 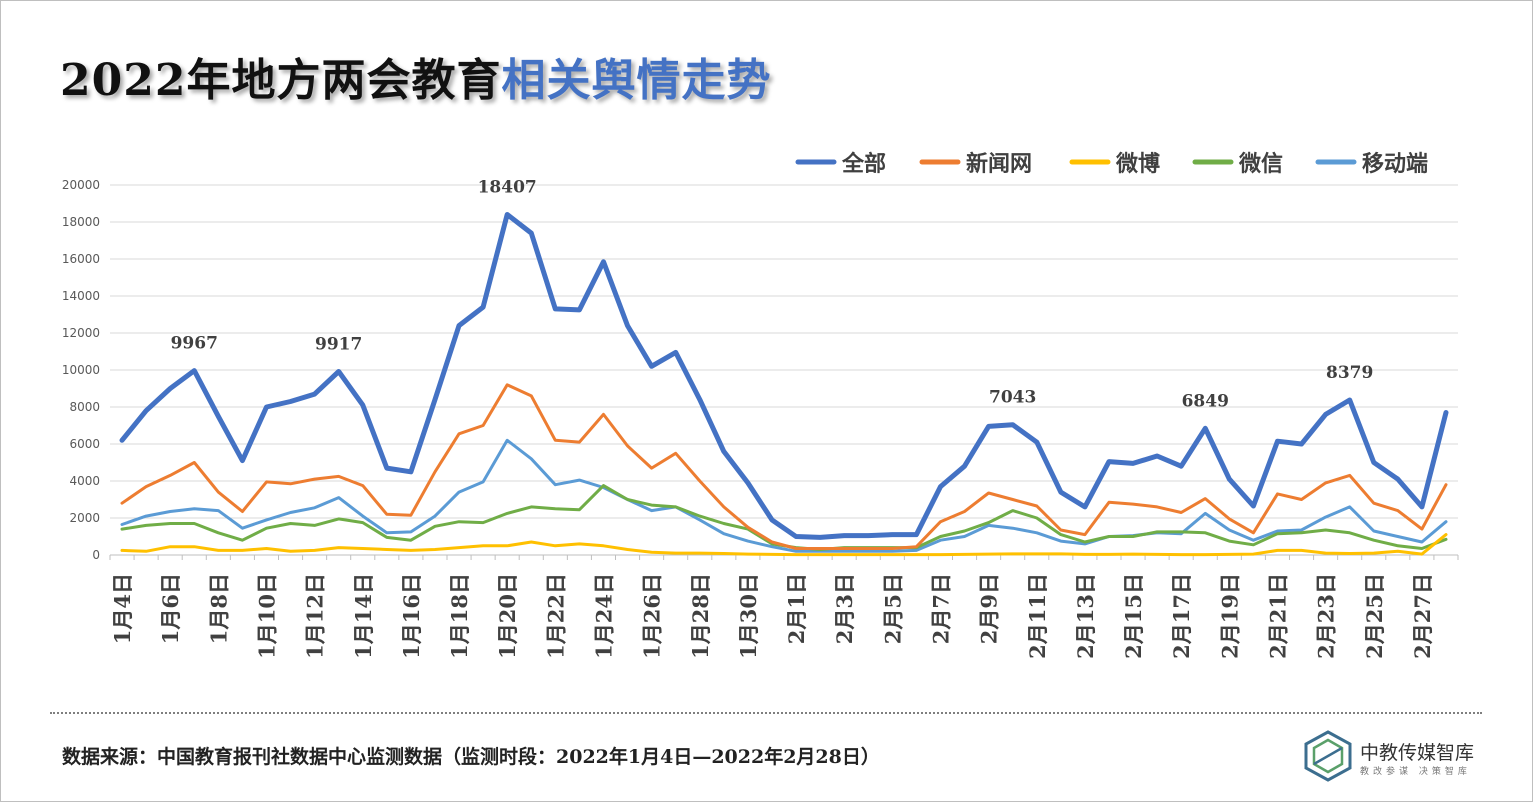 What do you see at coordinates (338, 345) in the screenshot?
I see `peak-data-label: 9917` at bounding box center [338, 345].